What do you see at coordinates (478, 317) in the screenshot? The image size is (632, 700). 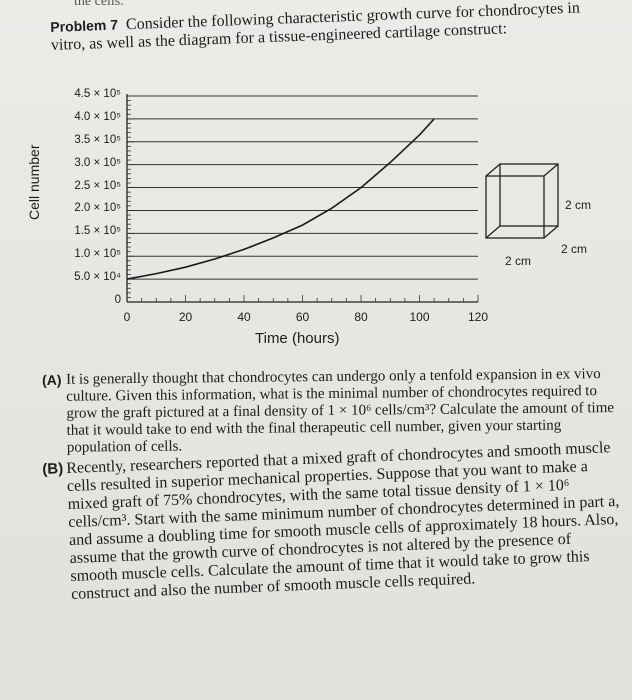 I see `x-tick-label: 120` at bounding box center [478, 317].